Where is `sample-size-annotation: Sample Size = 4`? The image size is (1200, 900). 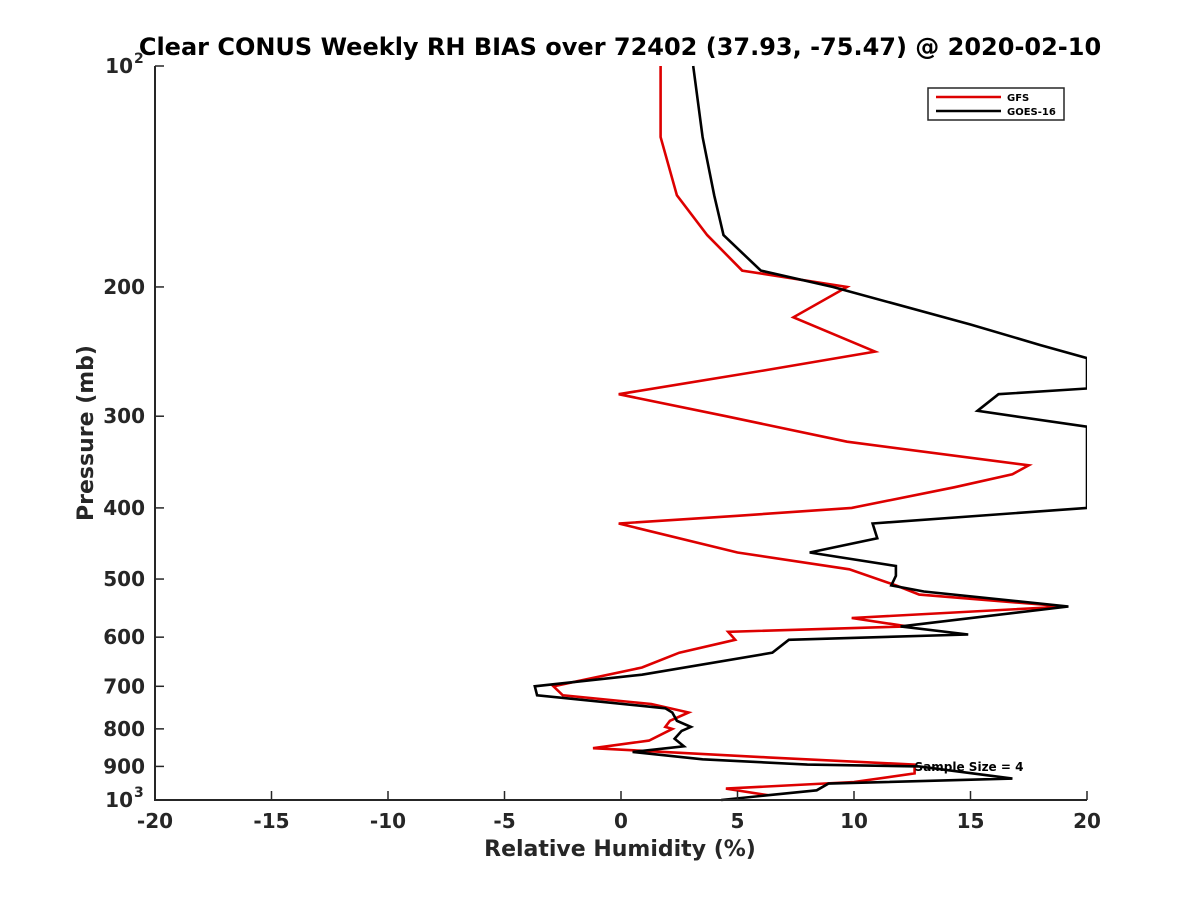 sample-size-annotation: Sample Size = 4 is located at coordinates (969, 767).